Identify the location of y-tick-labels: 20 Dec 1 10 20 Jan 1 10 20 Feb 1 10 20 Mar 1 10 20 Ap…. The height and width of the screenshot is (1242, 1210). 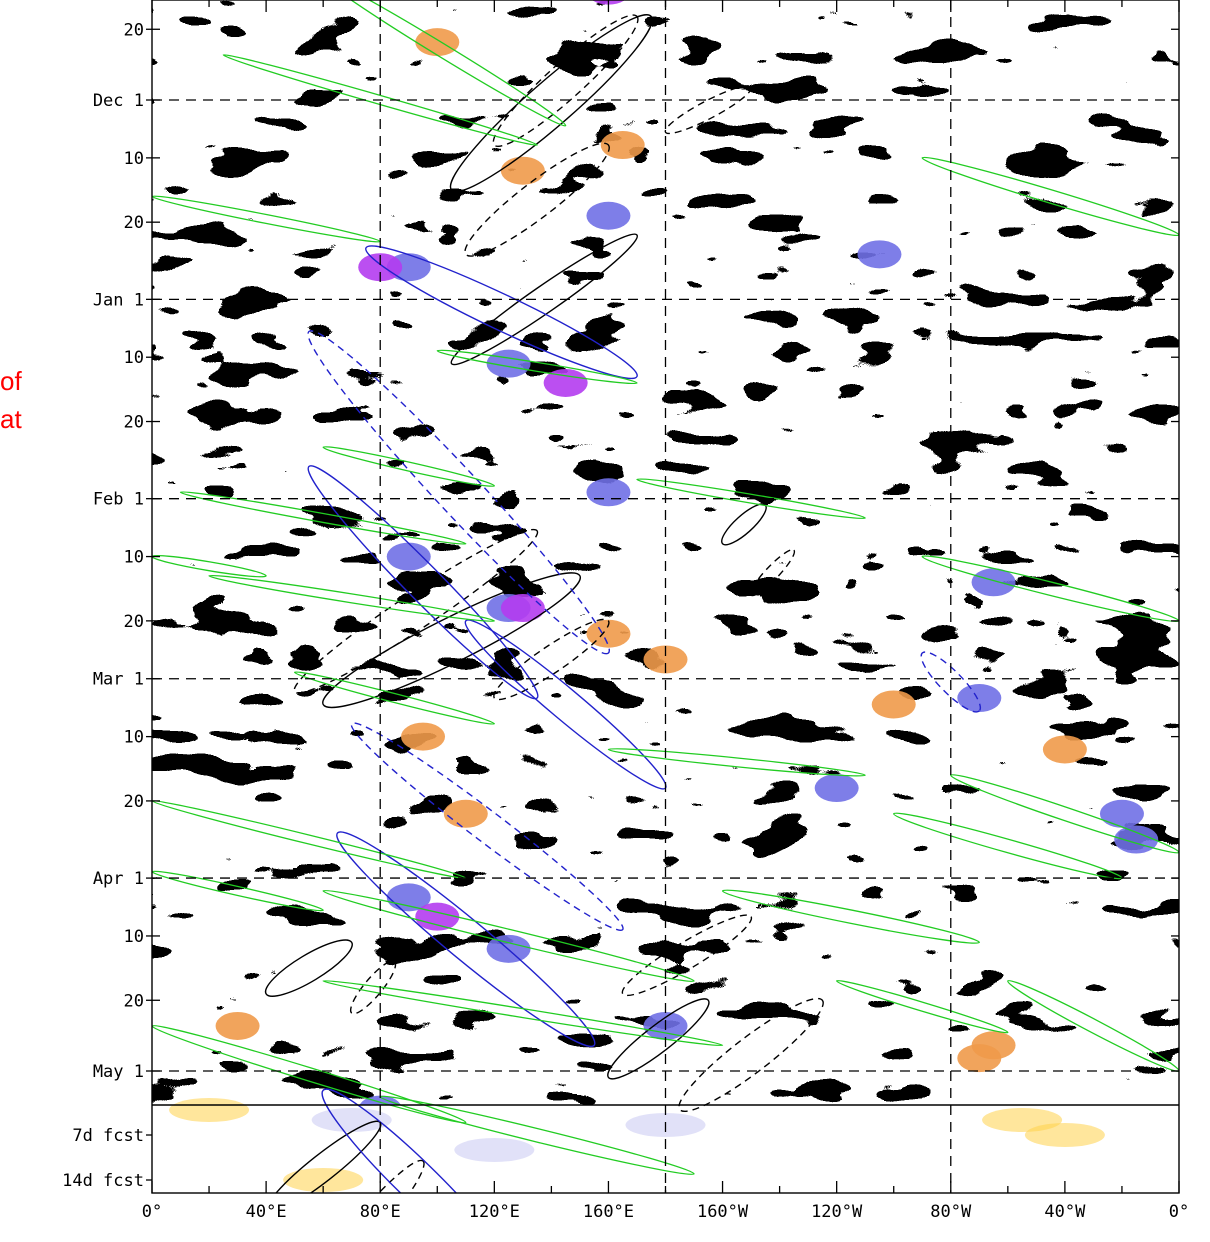
(103, 605).